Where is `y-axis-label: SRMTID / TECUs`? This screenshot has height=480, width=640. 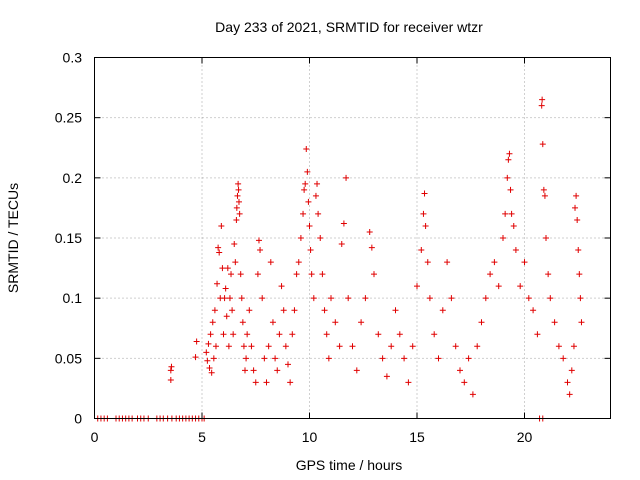
y-axis-label: SRMTID / TECUs is located at coordinates (13, 238).